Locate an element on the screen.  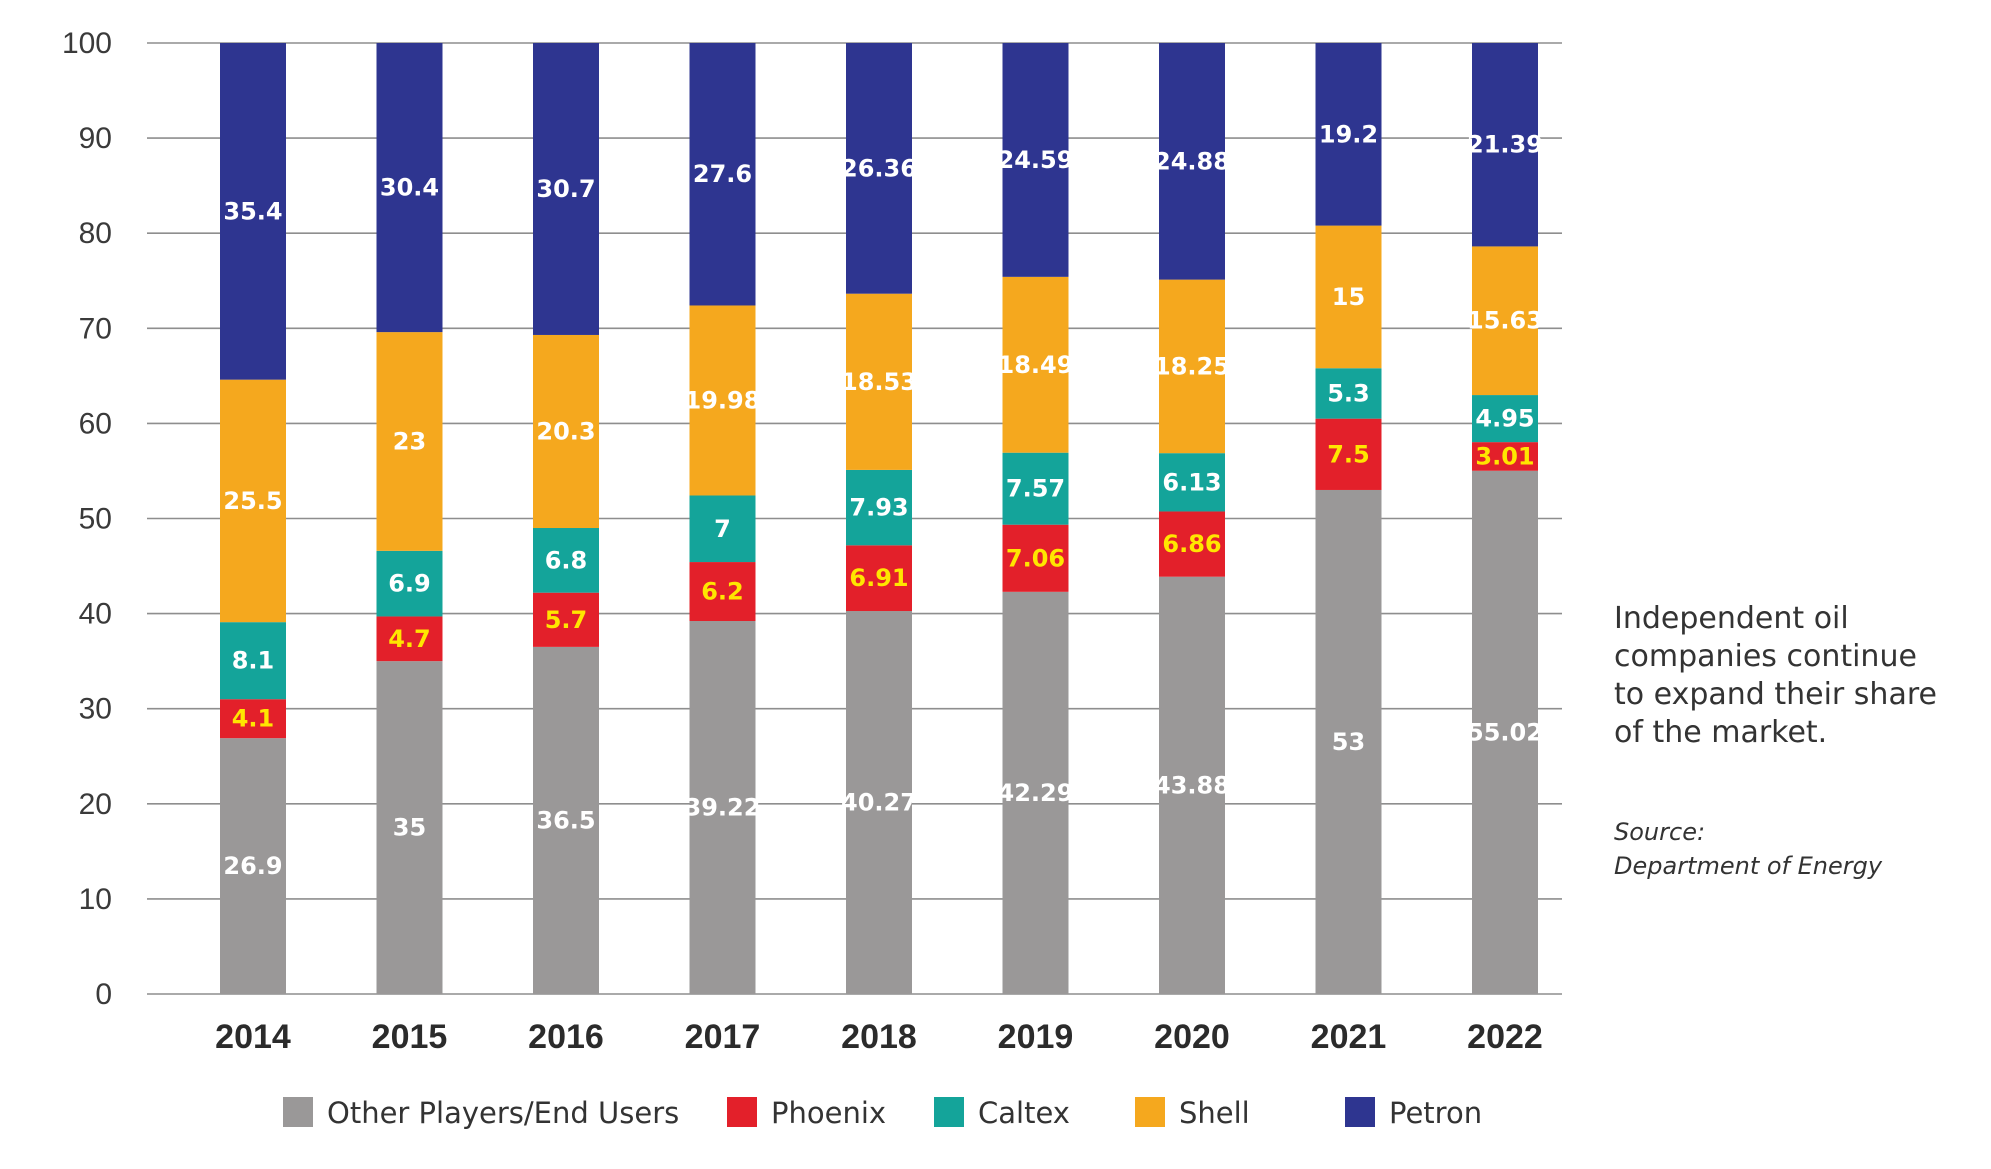
data-label: 6.13 is located at coordinates (1191, 482).